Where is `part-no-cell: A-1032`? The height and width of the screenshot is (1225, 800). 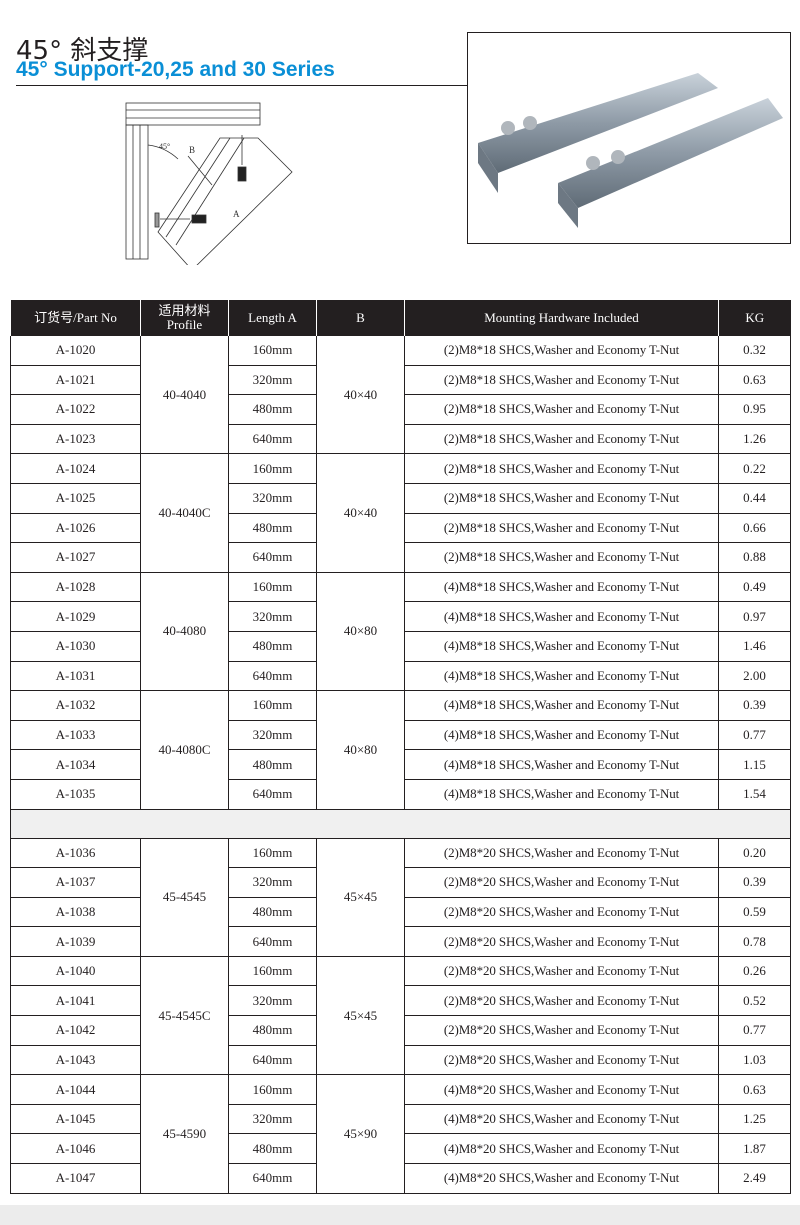 part-no-cell: A-1032 is located at coordinates (75, 705).